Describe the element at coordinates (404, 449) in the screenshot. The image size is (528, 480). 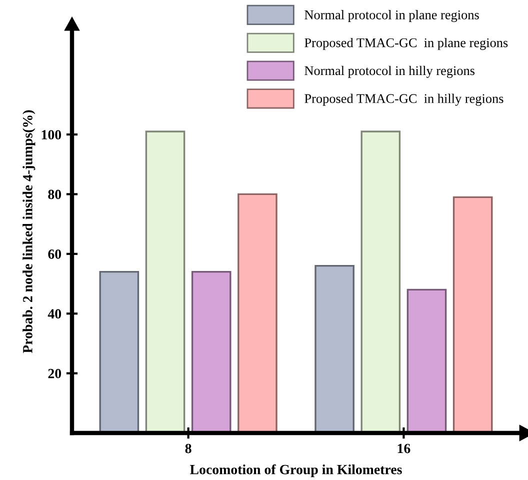
I see `x-tick-label: 16` at that location.